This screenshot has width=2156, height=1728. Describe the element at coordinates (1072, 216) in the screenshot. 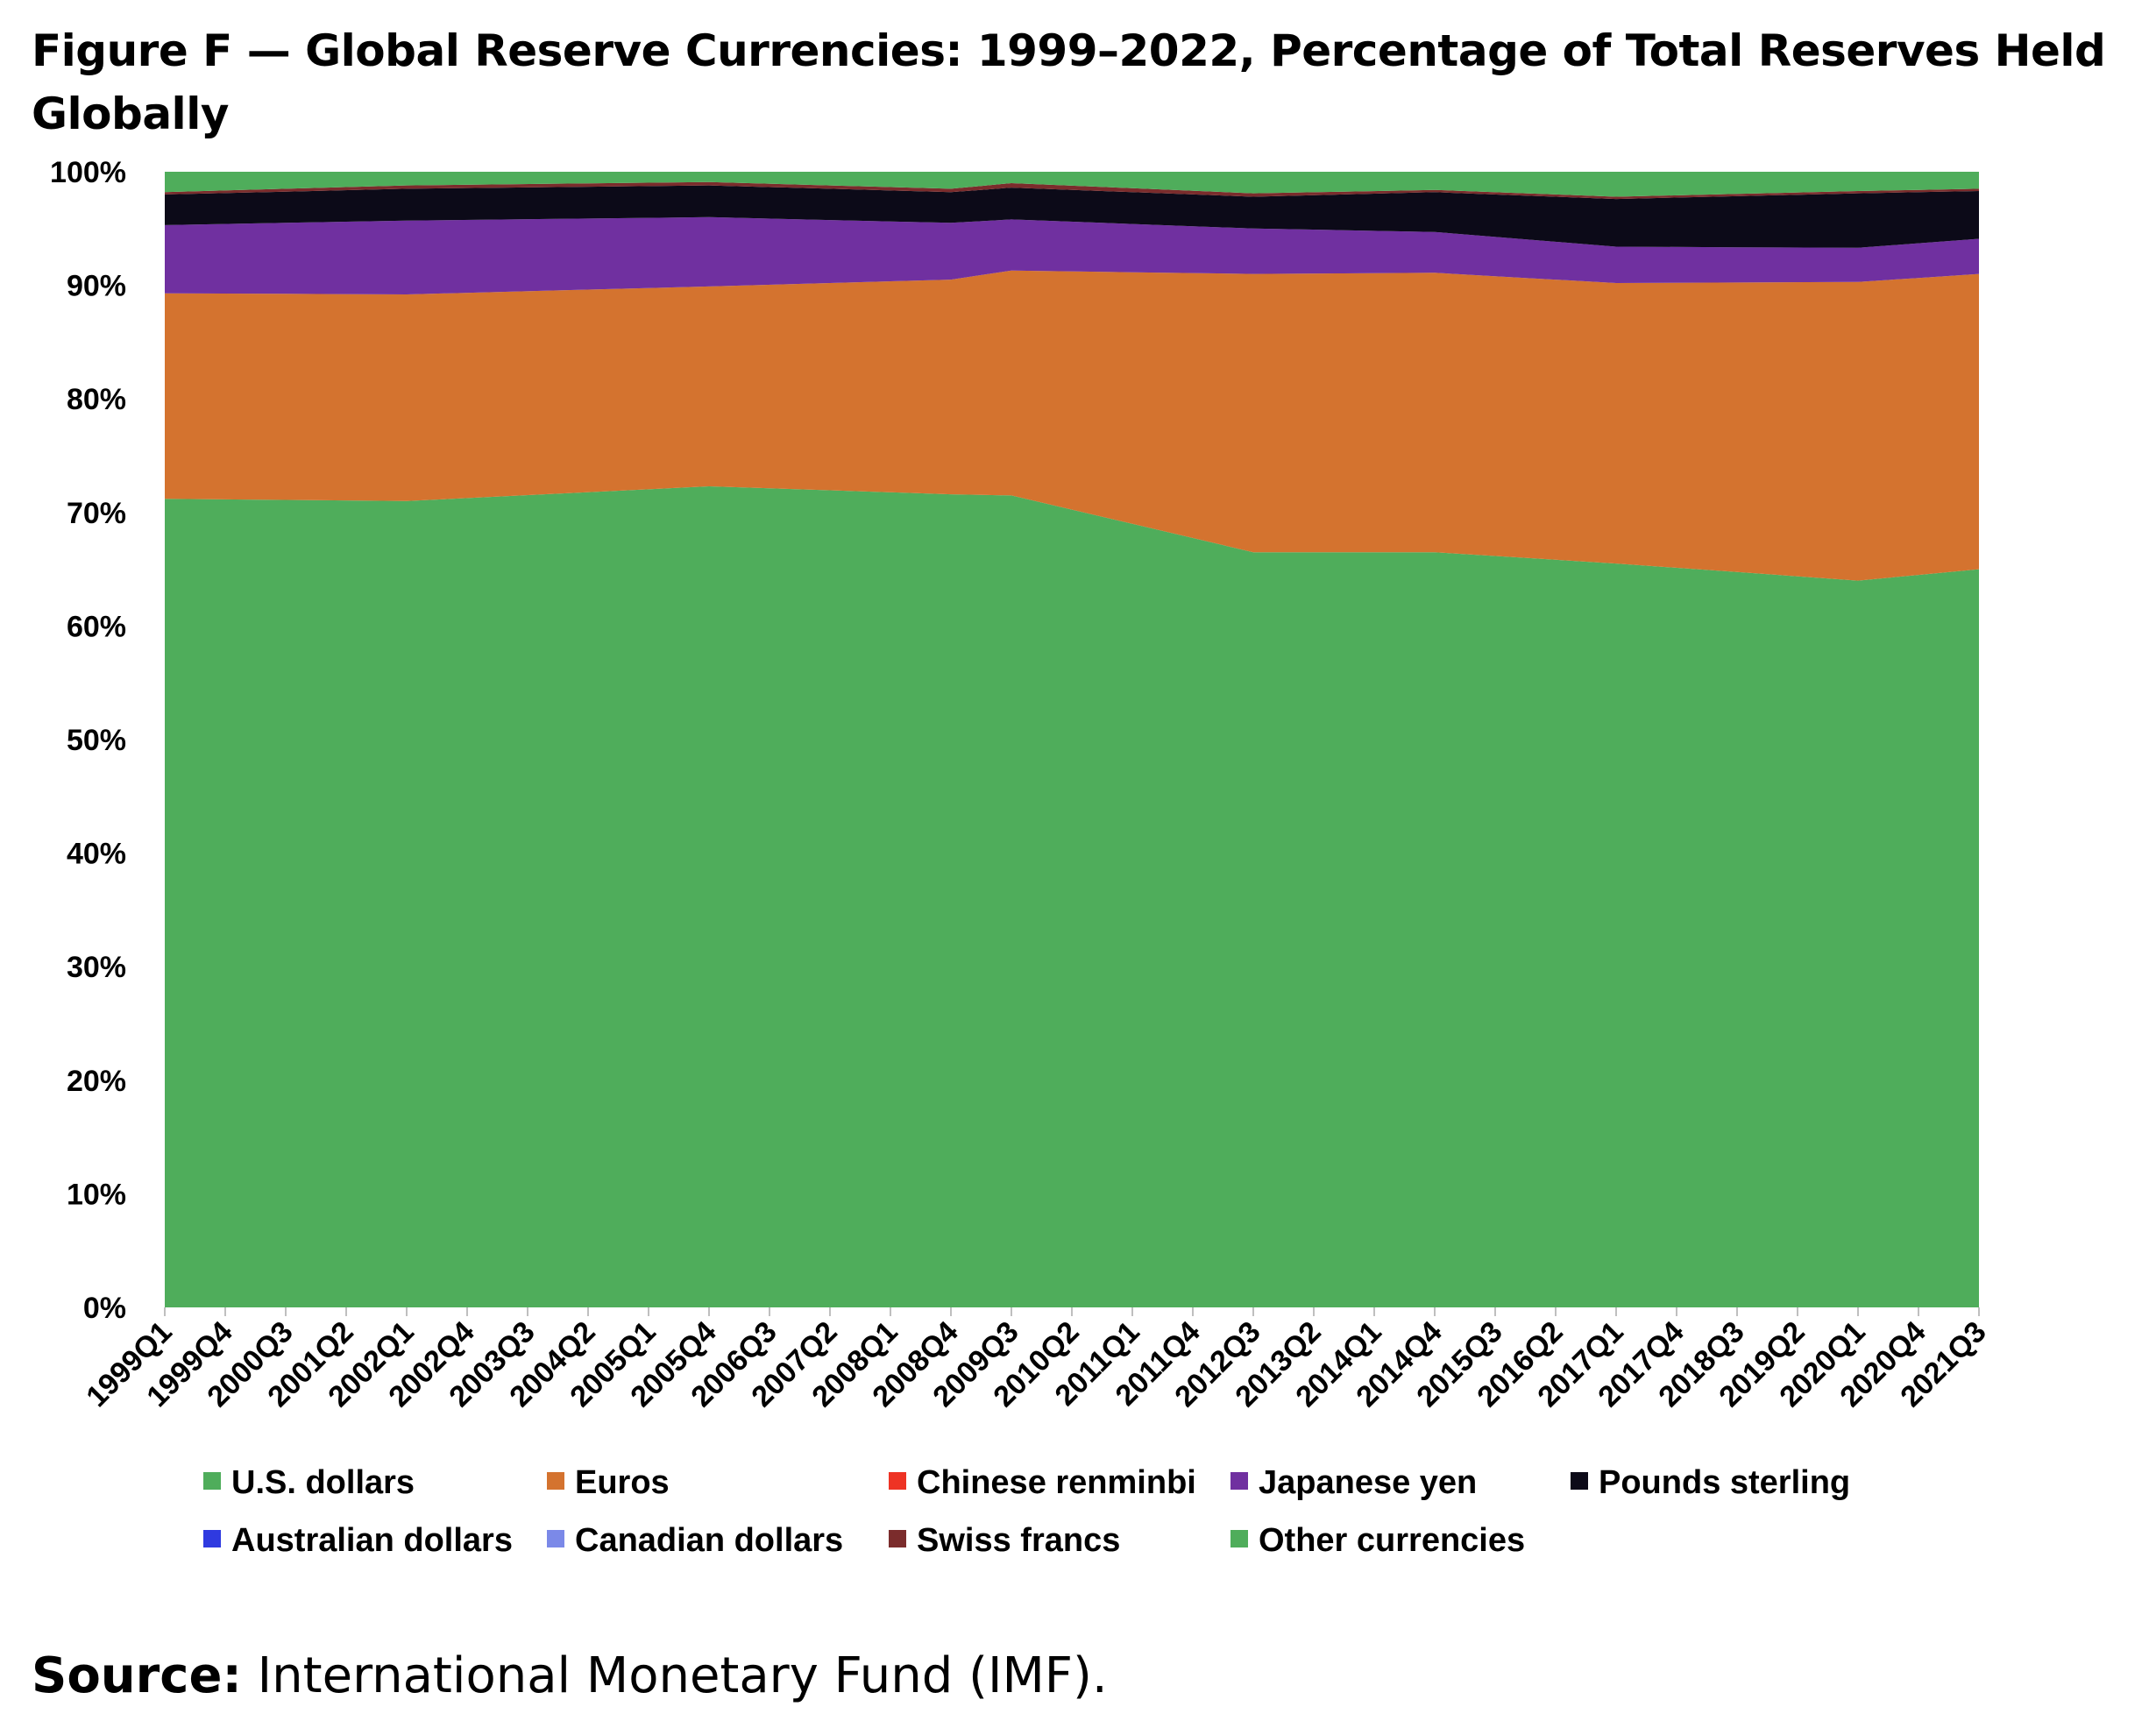

I see `area-pounds-sterling` at that location.